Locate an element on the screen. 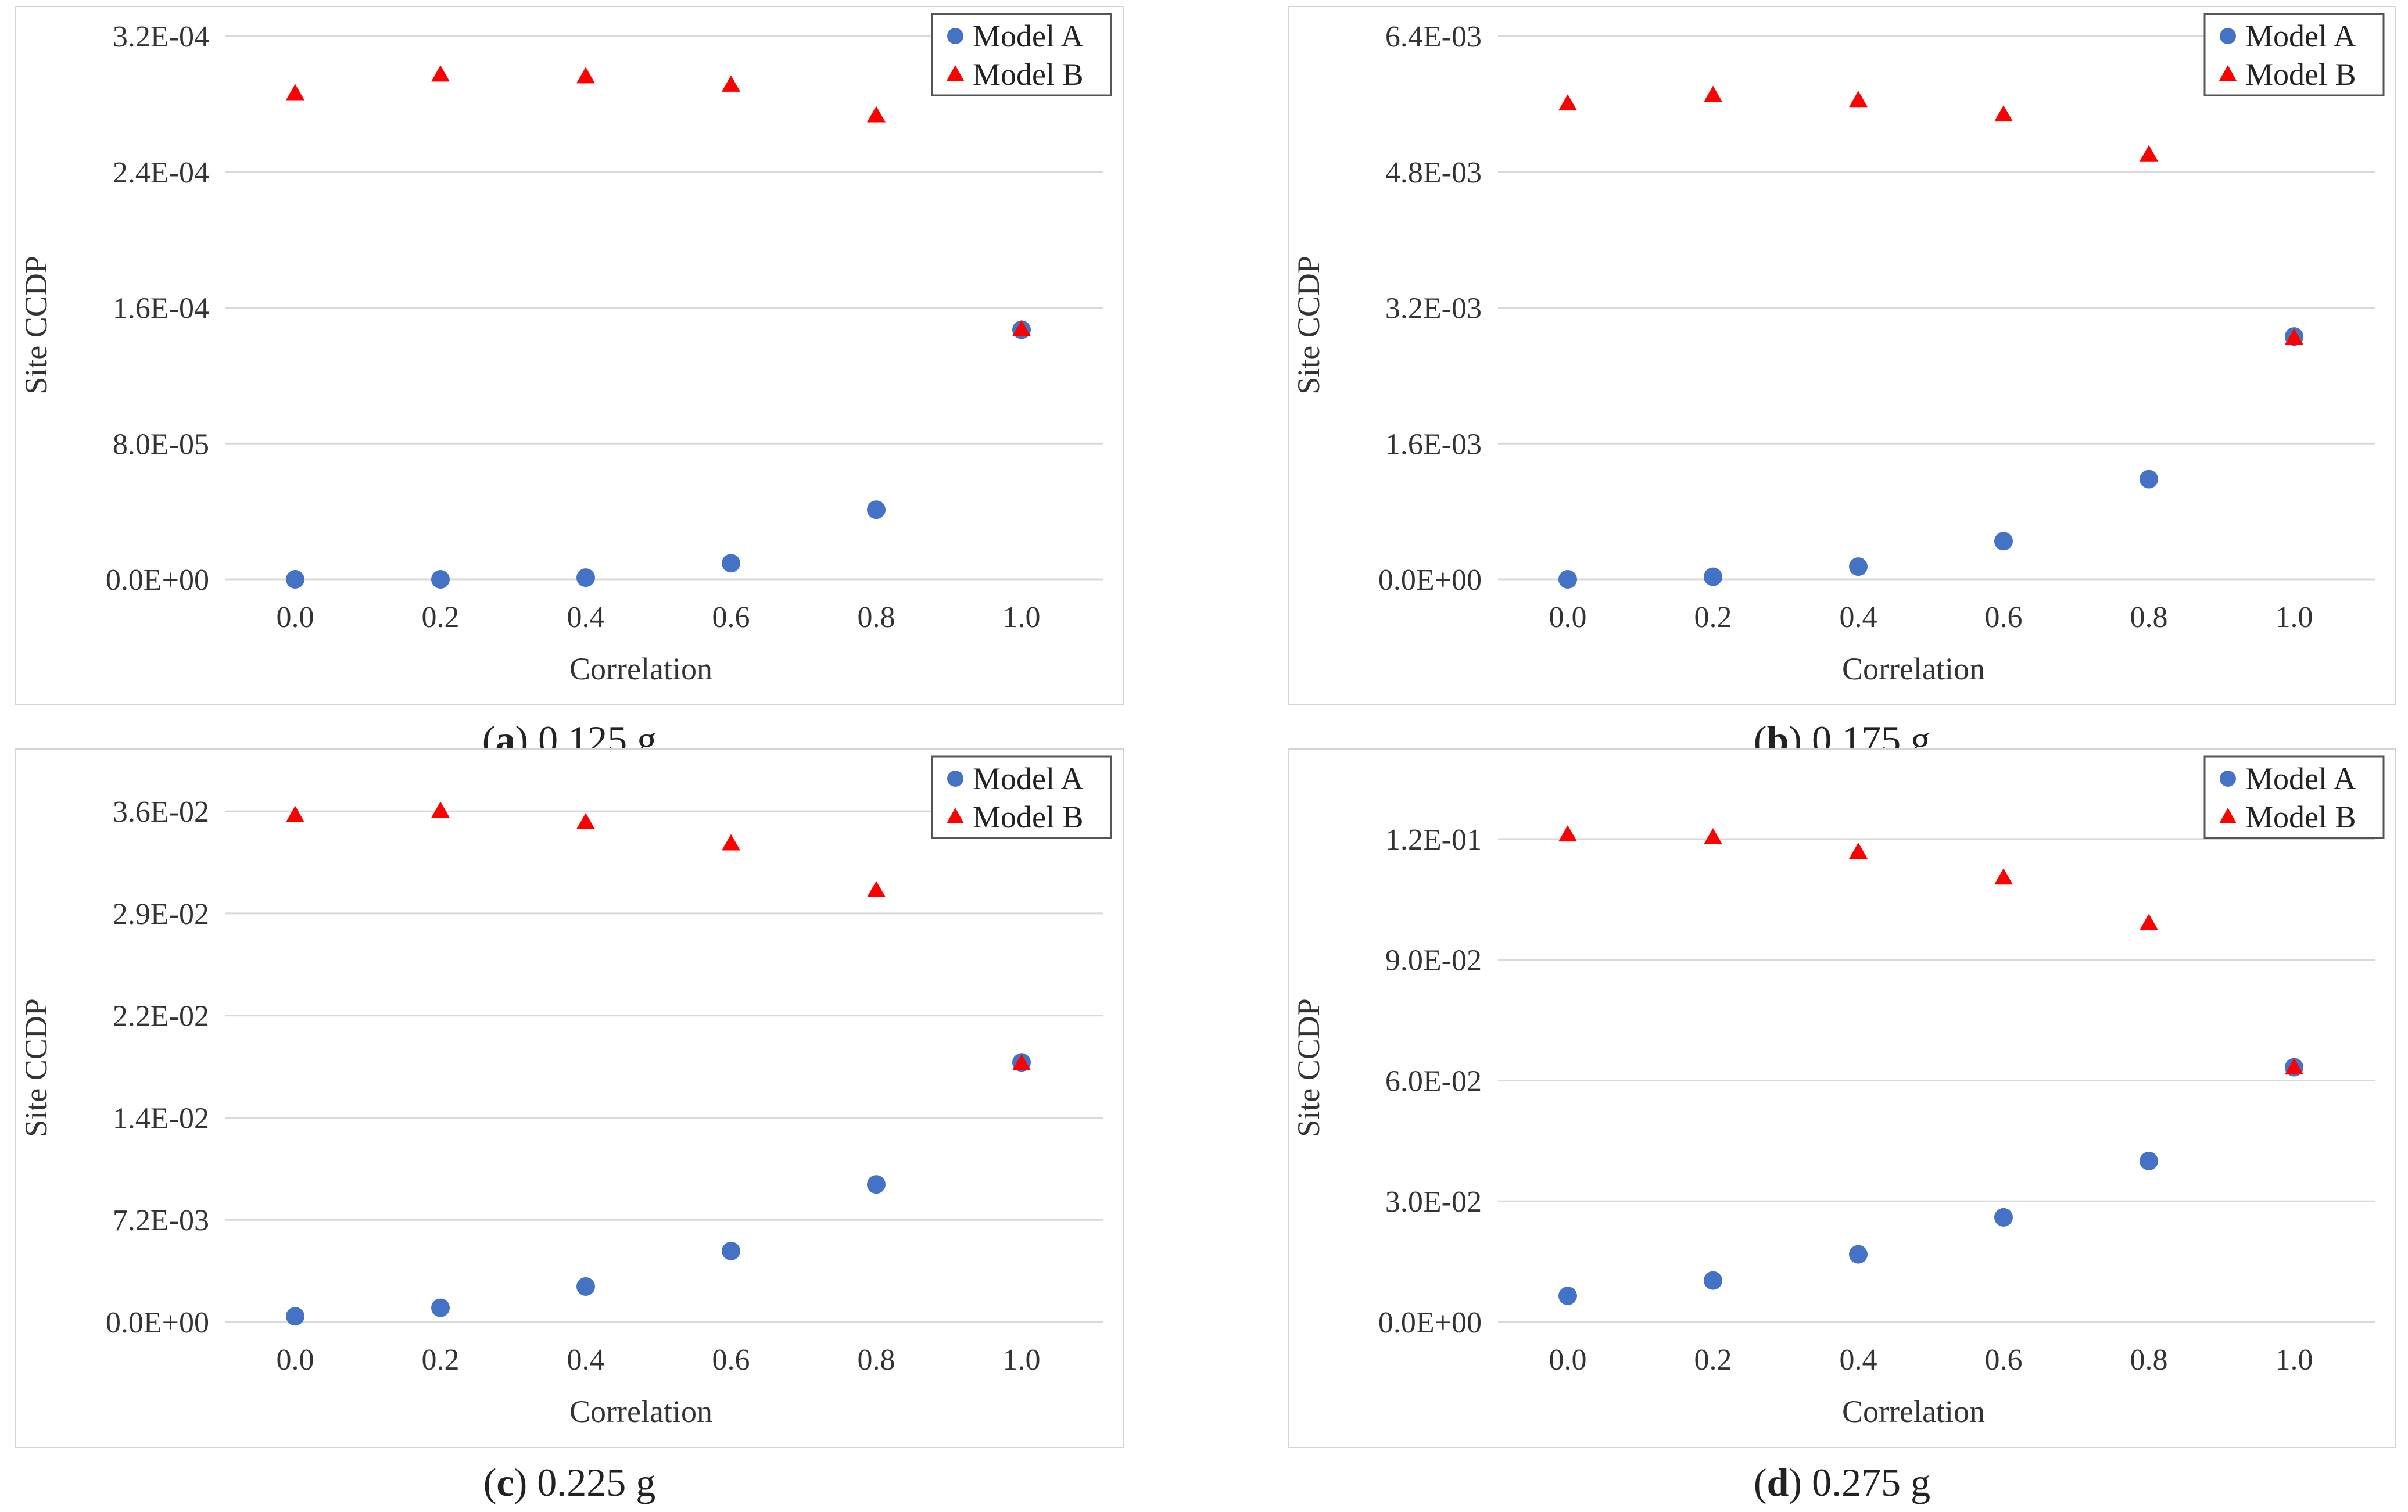 This screenshot has height=1512, width=2408. y-tick-label: 9.0E-02 is located at coordinates (1433, 960).